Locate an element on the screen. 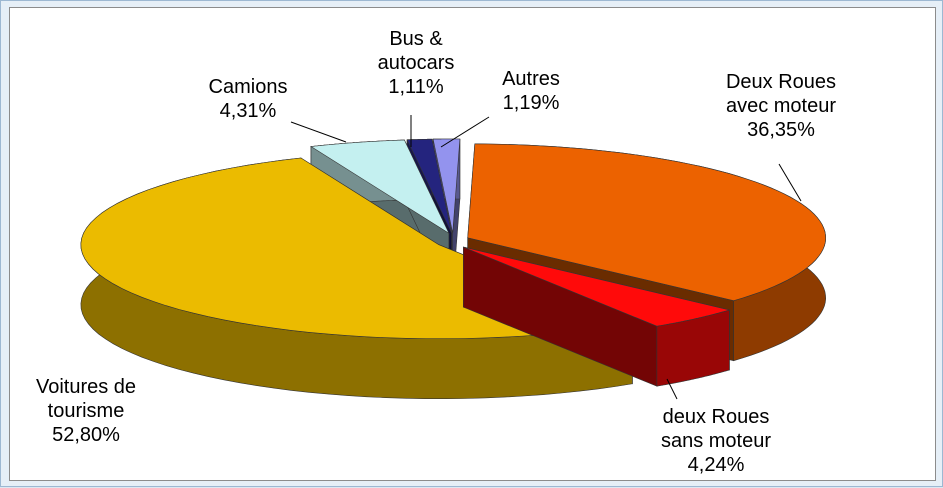  data-label: Voitures de tourisme 52,80% is located at coordinates (86, 411).